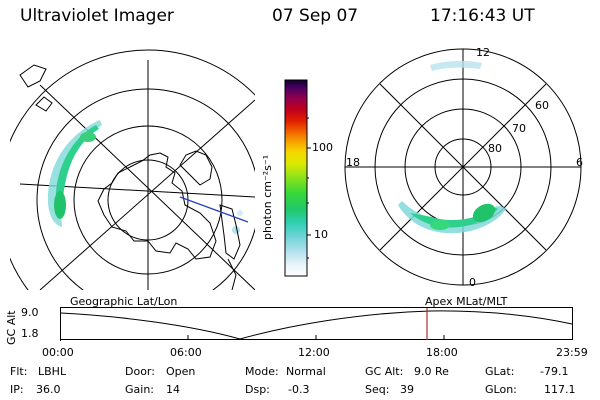  I want to click on altitude-tick-1-8: 1.8, so click(30, 333).